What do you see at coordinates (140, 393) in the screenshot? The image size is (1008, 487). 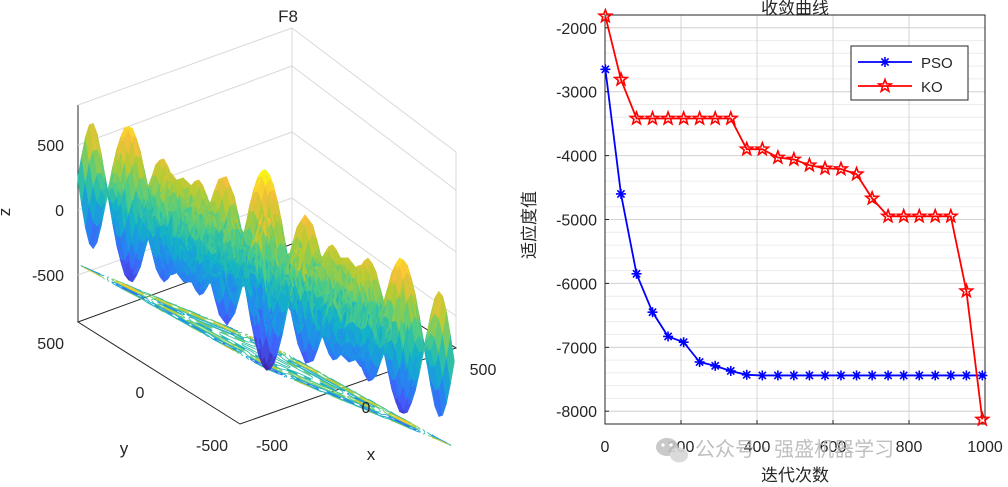 I see `y-tick-label: 0` at bounding box center [140, 393].